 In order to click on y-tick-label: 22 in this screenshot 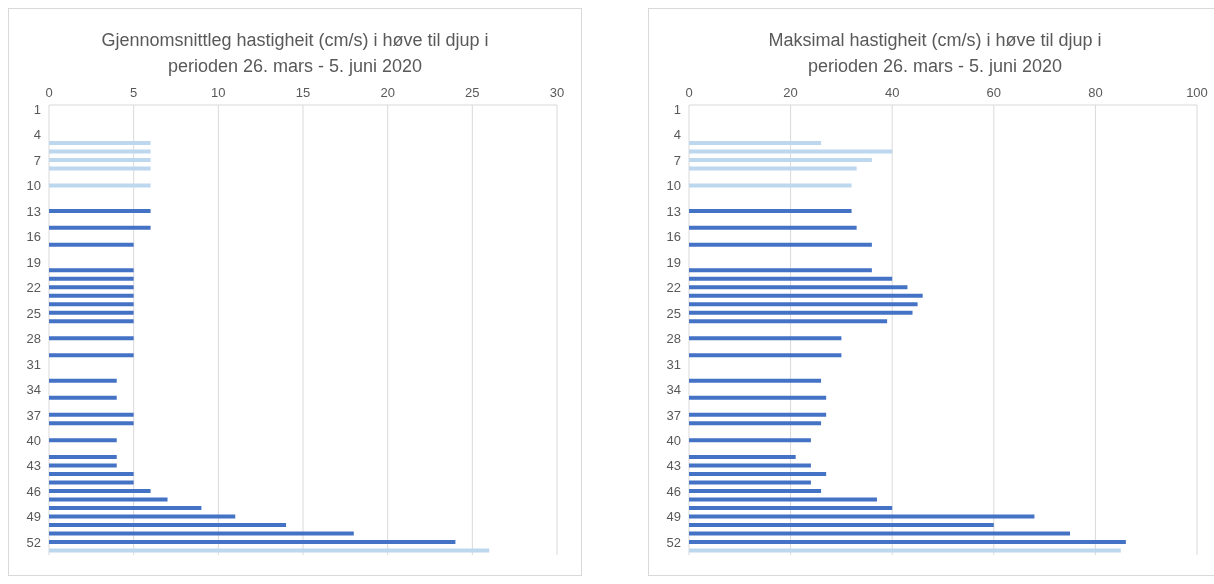, I will do `click(33, 288)`.